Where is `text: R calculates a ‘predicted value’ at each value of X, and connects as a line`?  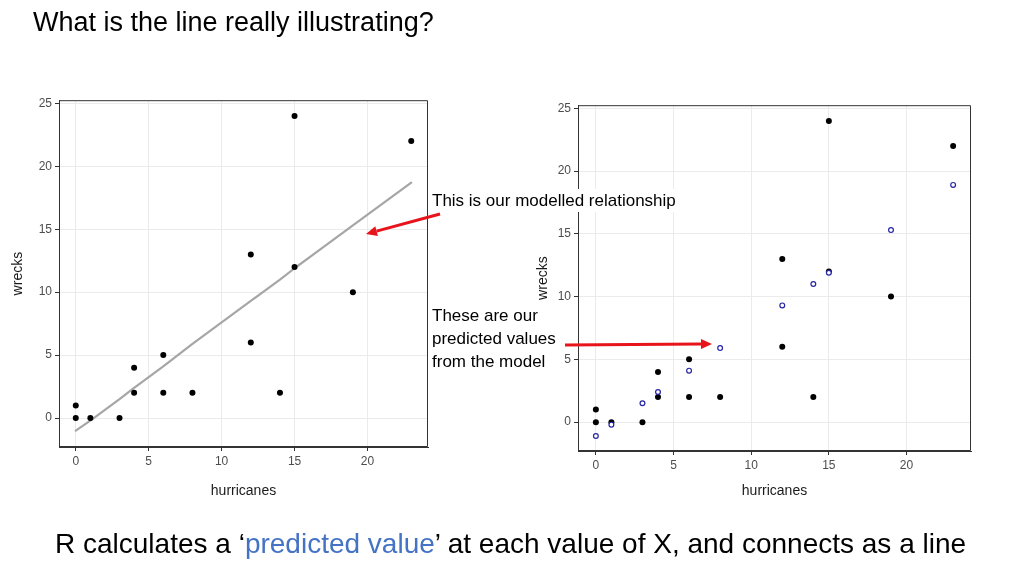
text: R calculates a ‘predicted value’ at each value of X, and connects as a line is located at coordinates (511, 543).